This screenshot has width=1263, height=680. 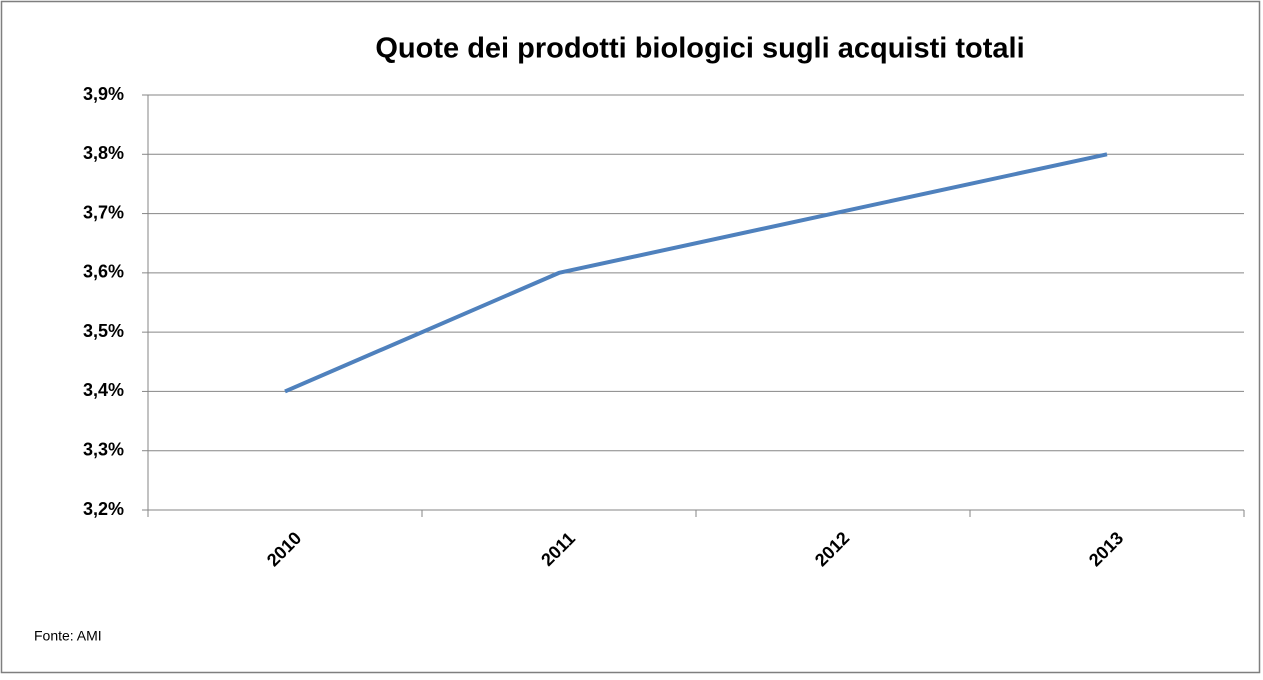 What do you see at coordinates (103, 449) in the screenshot?
I see `y-tick-label: 3,3%` at bounding box center [103, 449].